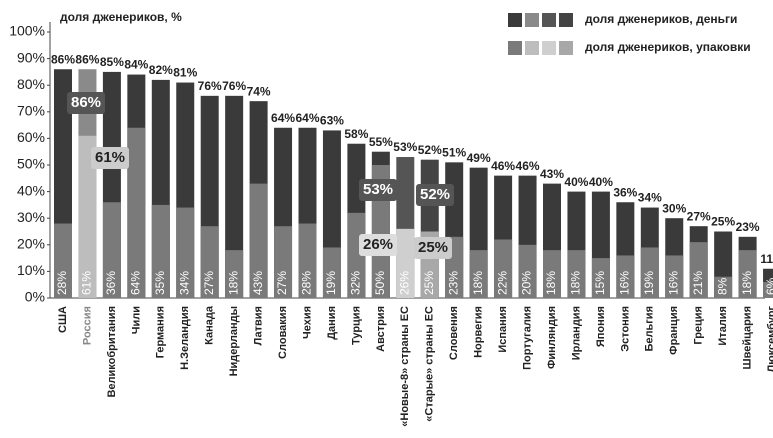 This screenshot has height=438, width=773. I want to click on value-label: 85%, so click(112, 62).